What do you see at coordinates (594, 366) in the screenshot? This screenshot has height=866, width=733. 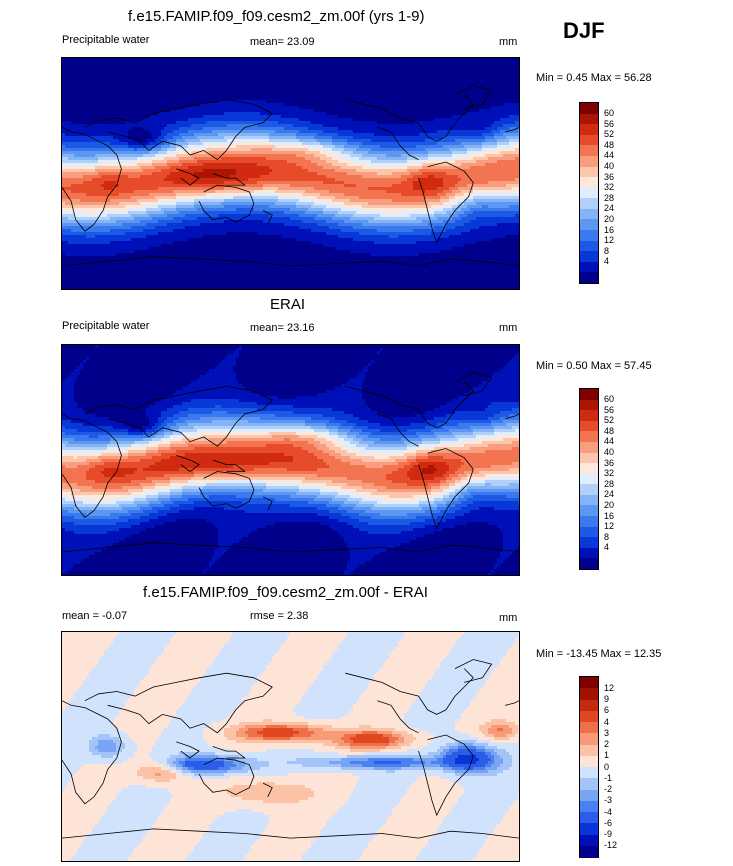 I see `panel-minmax-label: Min = 0.50 Max = 57.45` at bounding box center [594, 366].